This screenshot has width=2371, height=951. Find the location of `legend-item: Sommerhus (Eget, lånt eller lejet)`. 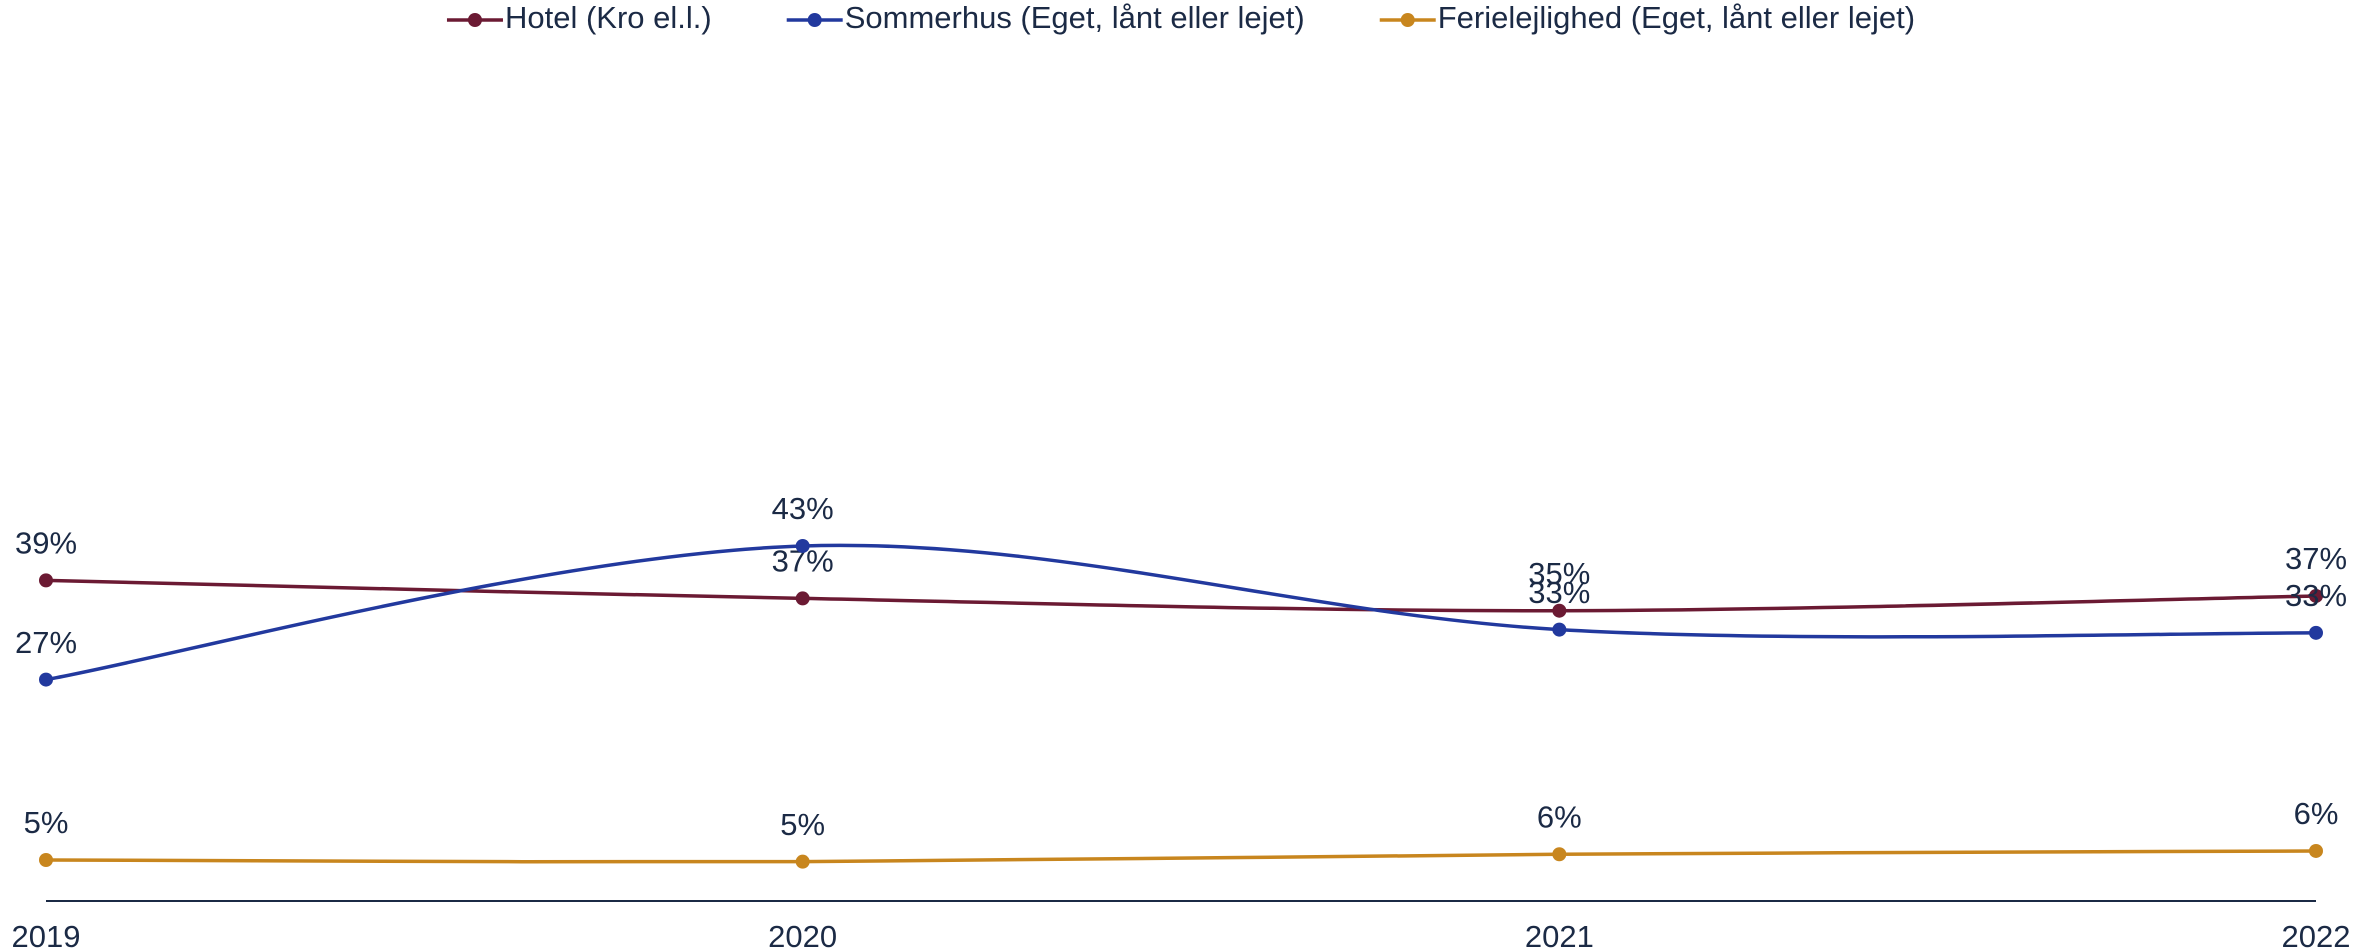

legend-item: Sommerhus (Eget, lånt eller lejet) is located at coordinates (1045, 17).